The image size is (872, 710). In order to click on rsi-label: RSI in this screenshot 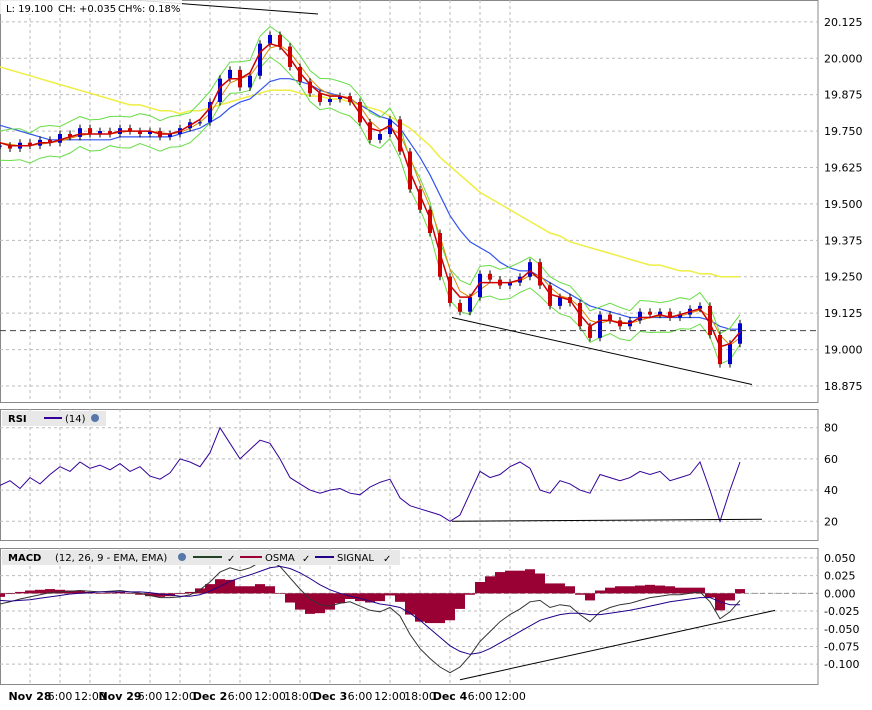, I will do `click(17, 419)`.